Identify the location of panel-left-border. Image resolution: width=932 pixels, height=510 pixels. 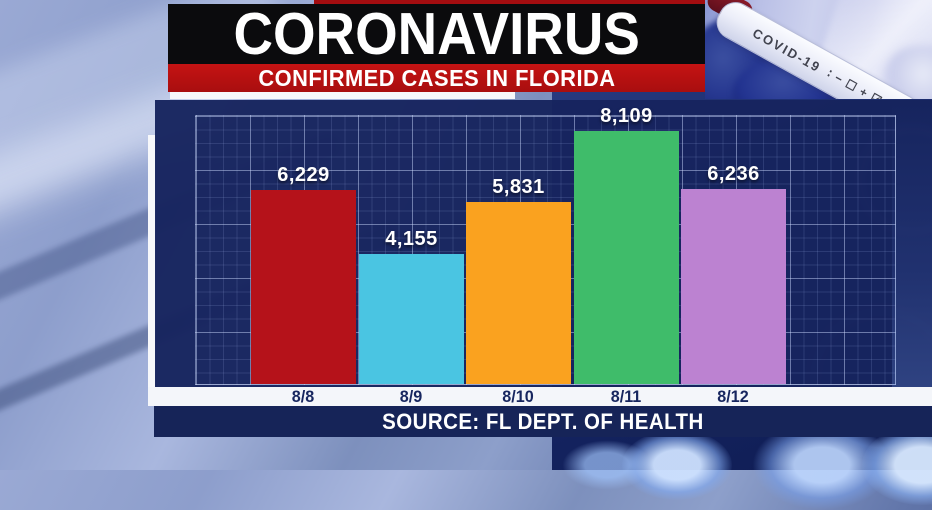
(152, 261).